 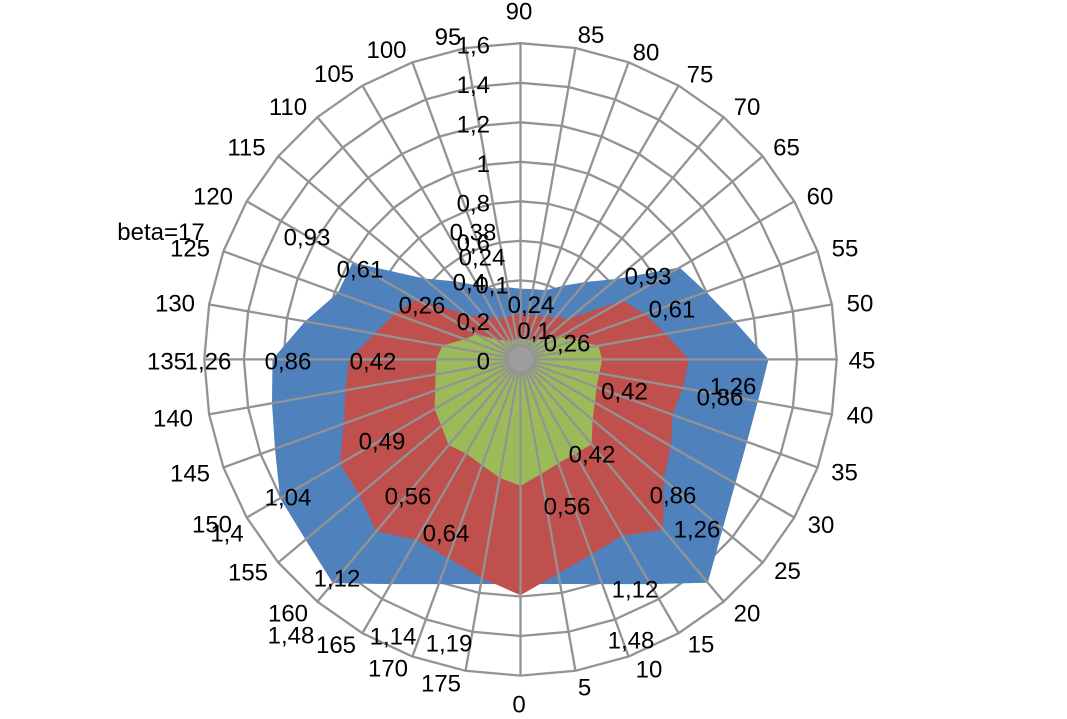 What do you see at coordinates (246, 148) in the screenshot?
I see `svg-text: 115` at bounding box center [246, 148].